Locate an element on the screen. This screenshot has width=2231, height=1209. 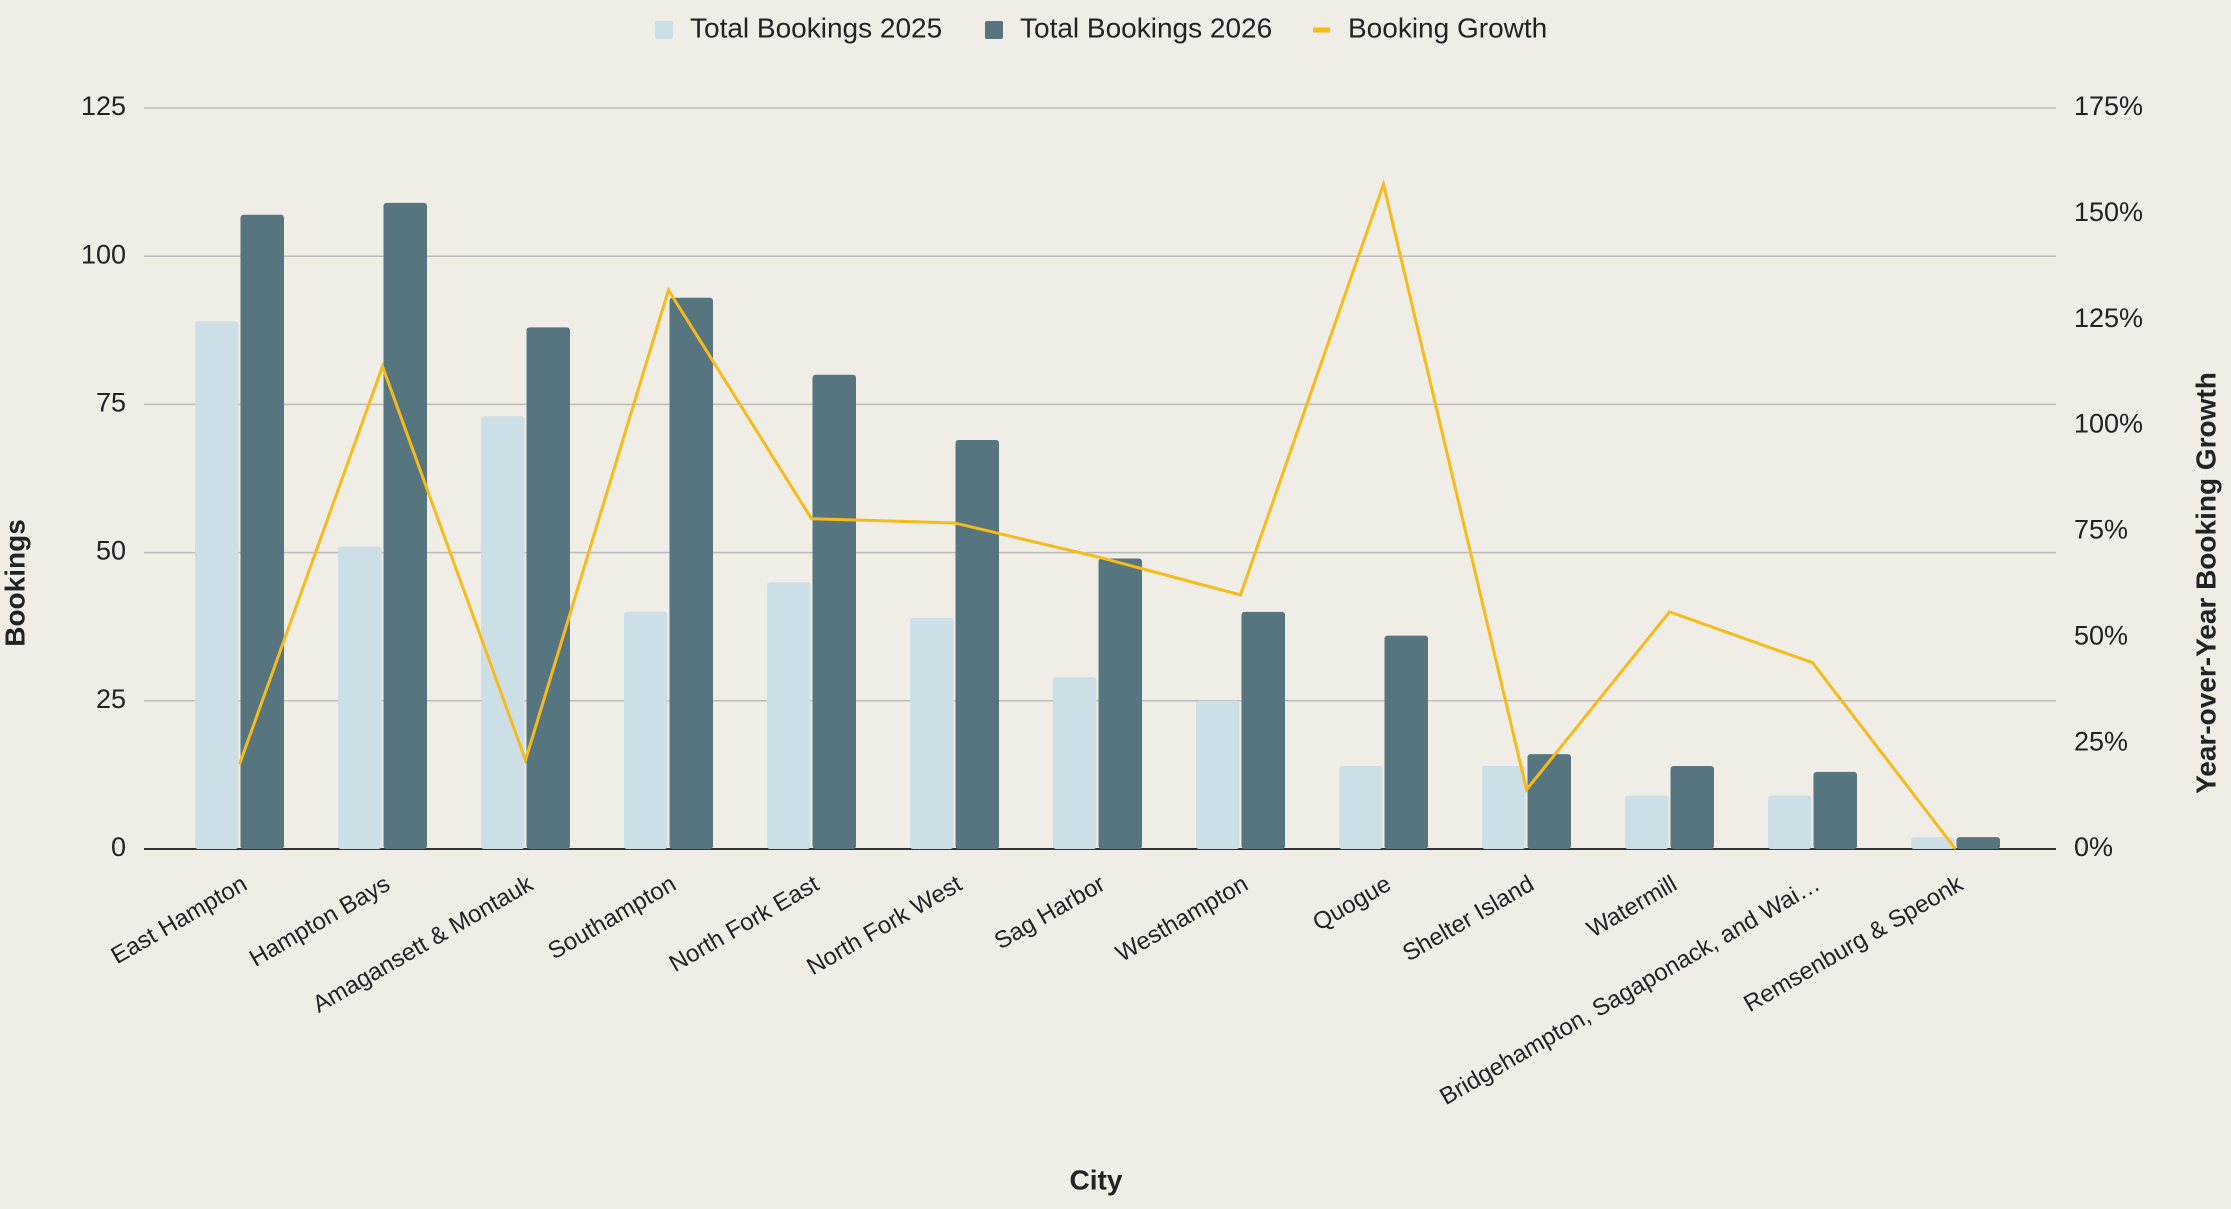
x-tick-label: North Fork West is located at coordinates (884, 925).